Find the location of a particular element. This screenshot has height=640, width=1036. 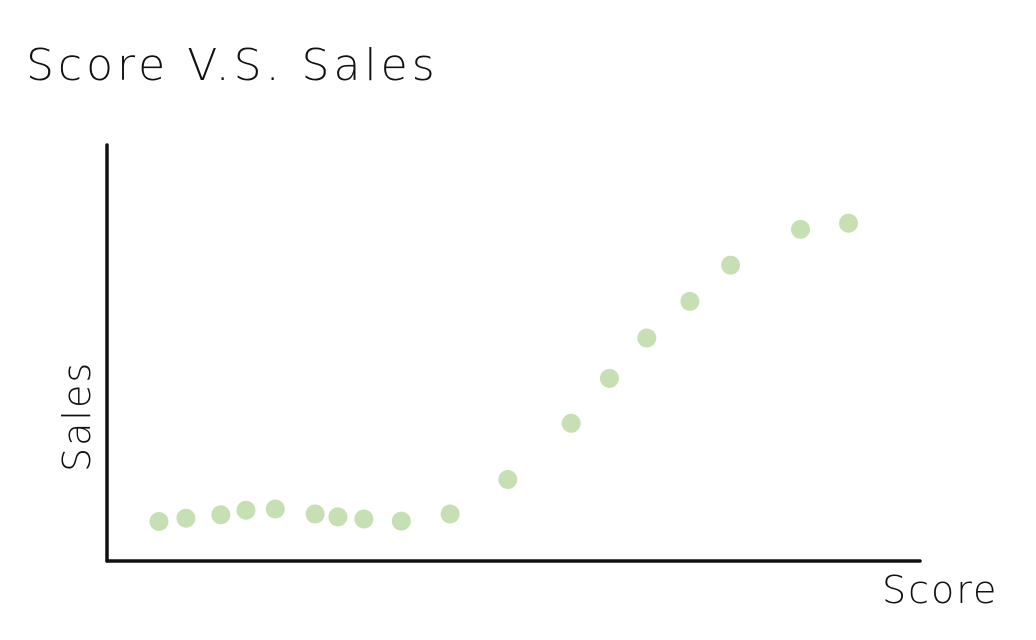

chart-title: Score V.S. Sales is located at coordinates (232, 65).